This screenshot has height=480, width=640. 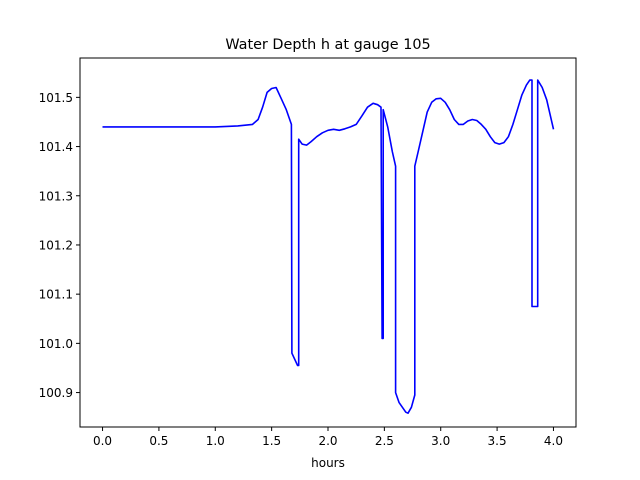 What do you see at coordinates (56, 295) in the screenshot?
I see `y-tick-label: 101.1` at bounding box center [56, 295].